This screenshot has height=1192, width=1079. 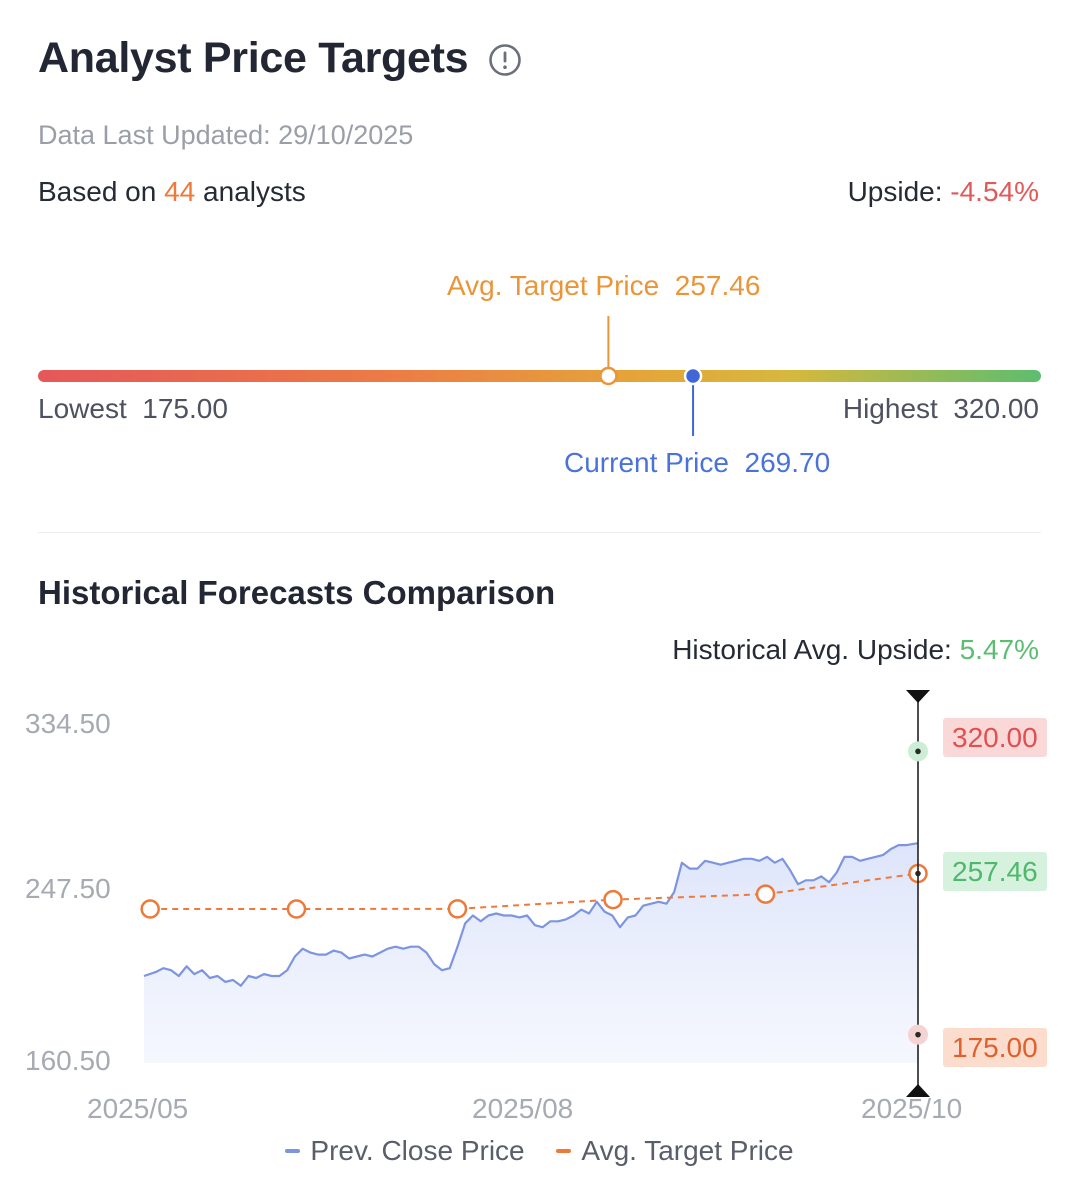 I want to click on legend-item-prev-close: Prev. Close Price, so click(x=405, y=1151).